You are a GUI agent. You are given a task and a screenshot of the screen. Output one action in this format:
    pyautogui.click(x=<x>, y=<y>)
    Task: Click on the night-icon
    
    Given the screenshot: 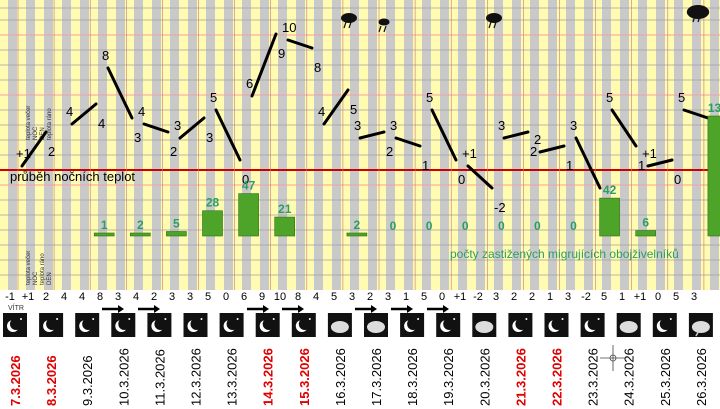 What is the action you would take?
    pyautogui.click(x=15, y=325)
    